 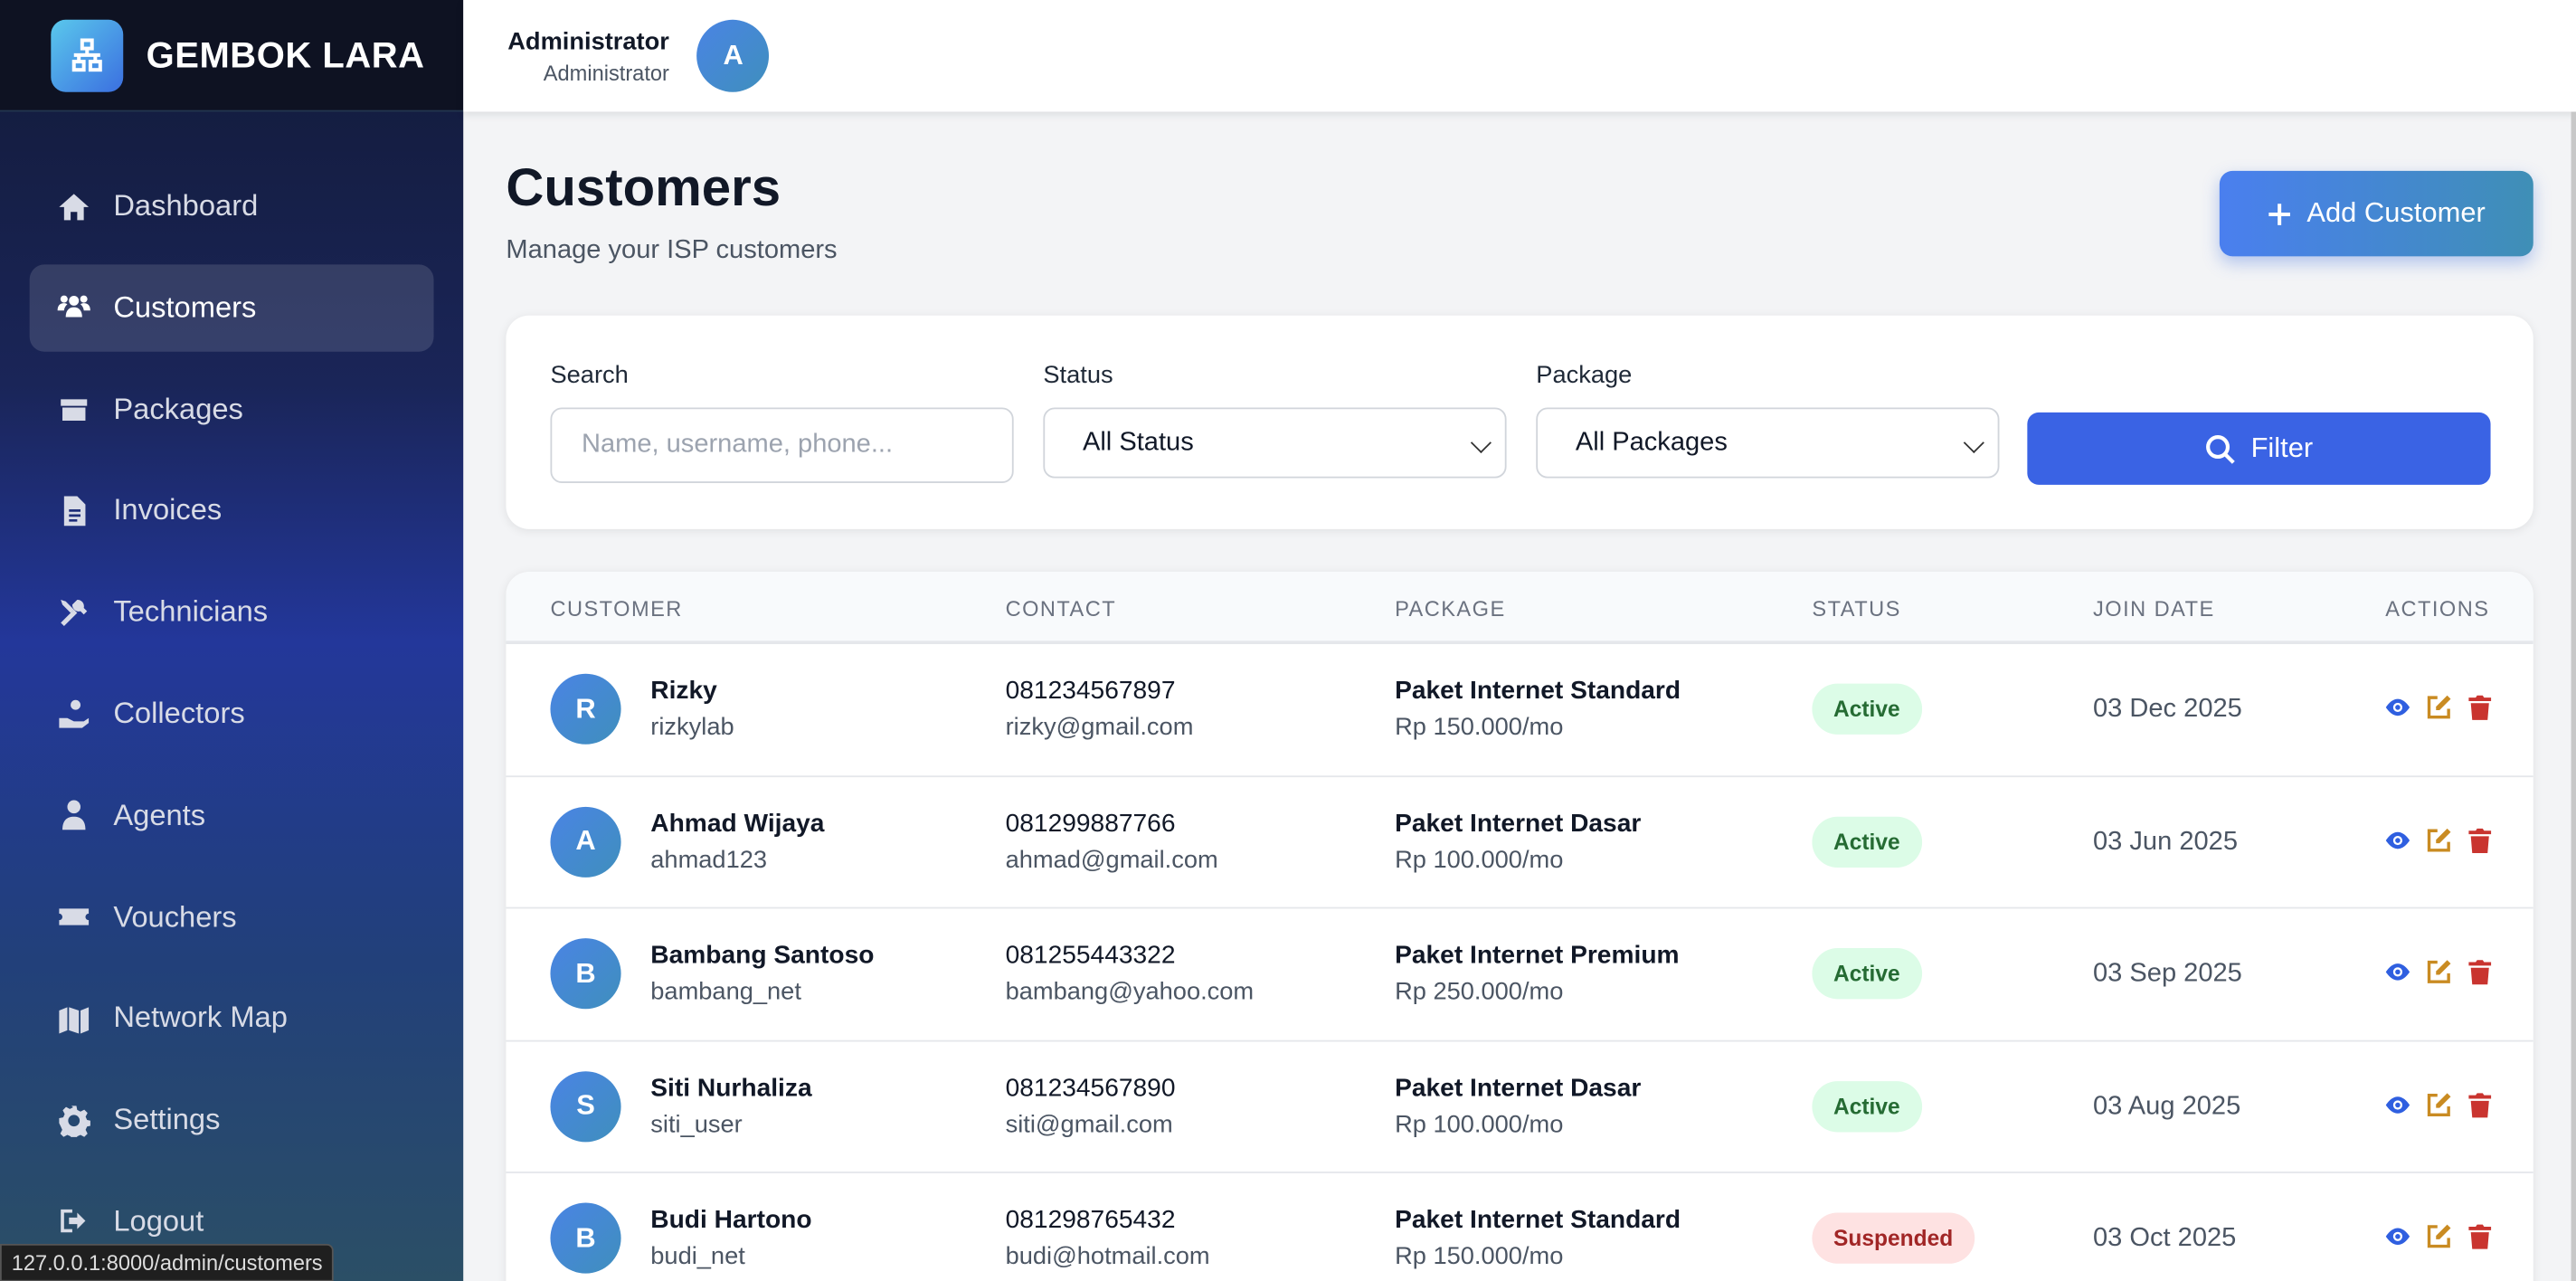 I want to click on column-header: STATUS, so click(x=1857, y=609).